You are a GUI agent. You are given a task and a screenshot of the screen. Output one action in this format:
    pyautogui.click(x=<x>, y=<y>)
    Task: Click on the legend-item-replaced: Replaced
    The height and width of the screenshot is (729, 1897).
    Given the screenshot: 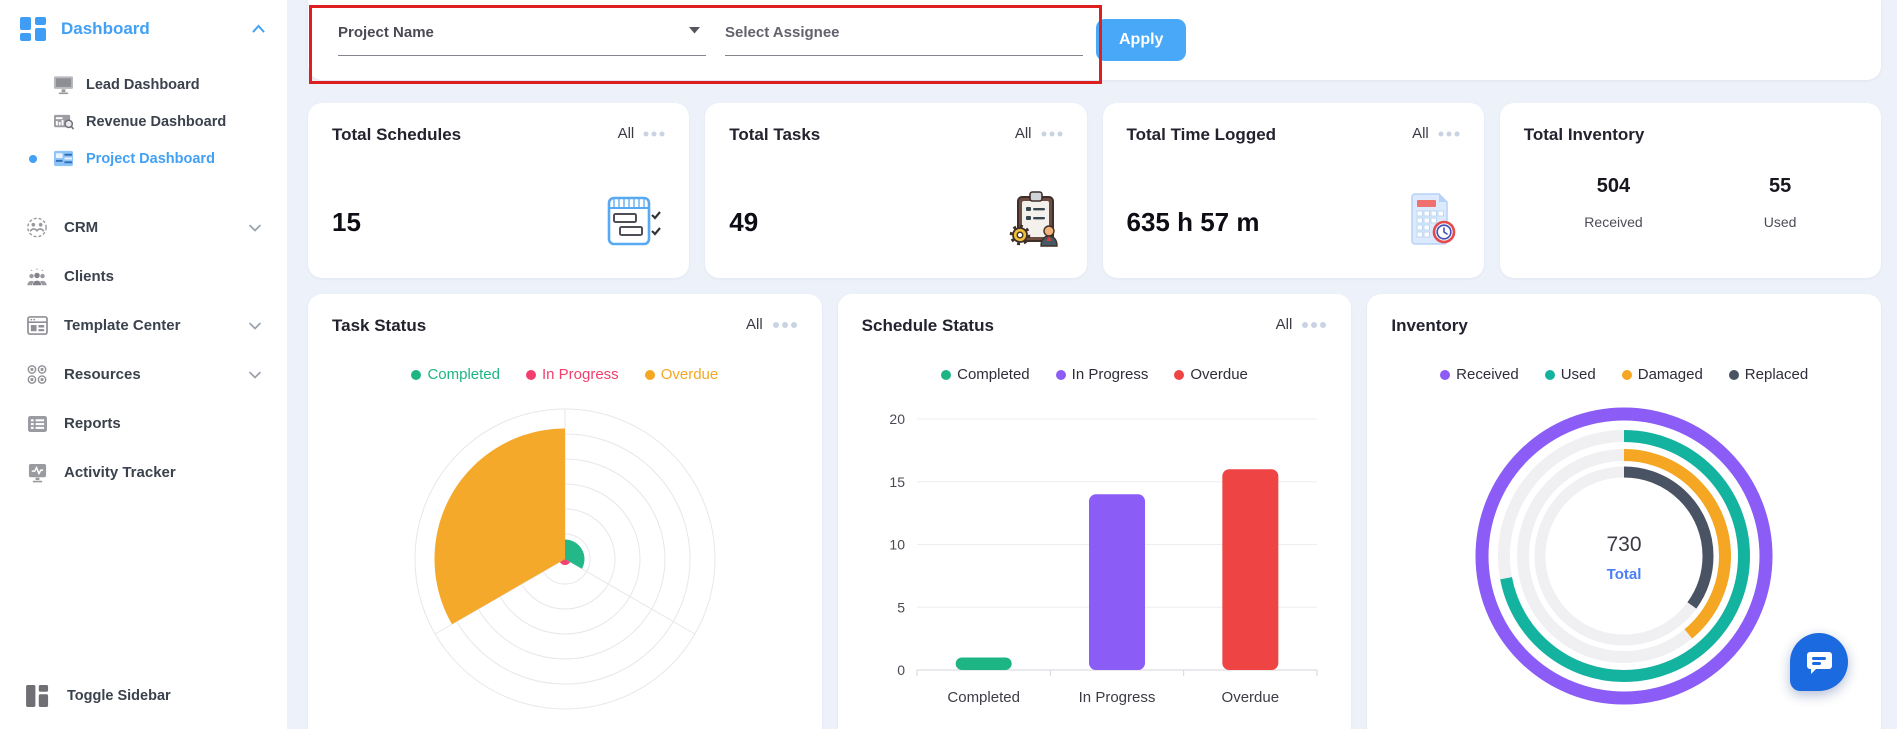 What is the action you would take?
    pyautogui.click(x=1768, y=374)
    